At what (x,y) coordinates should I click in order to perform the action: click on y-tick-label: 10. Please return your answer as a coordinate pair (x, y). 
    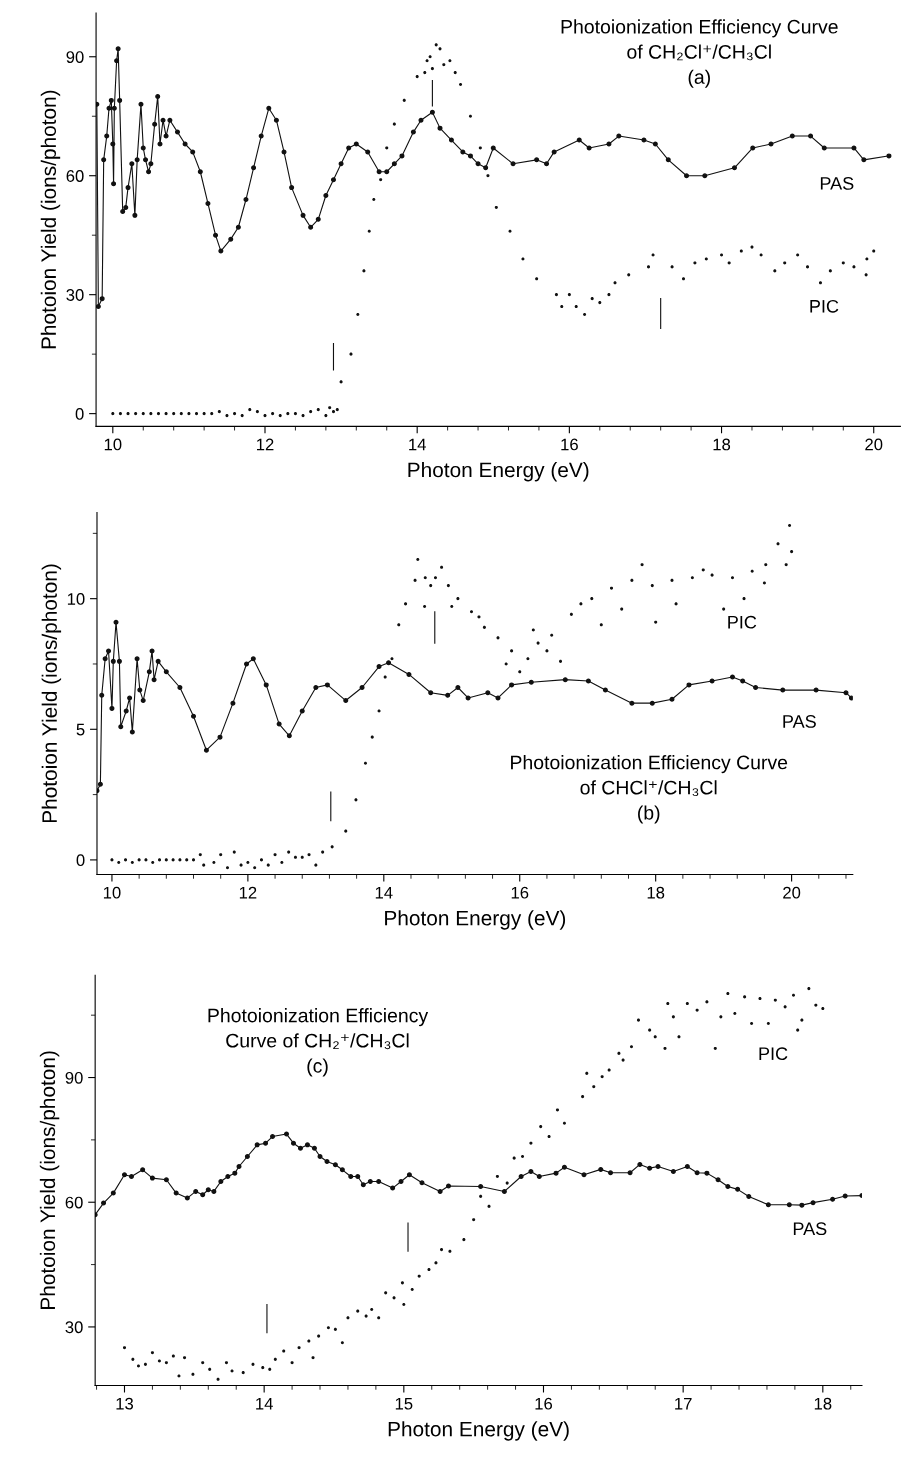
    Looking at the image, I should click on (76, 599).